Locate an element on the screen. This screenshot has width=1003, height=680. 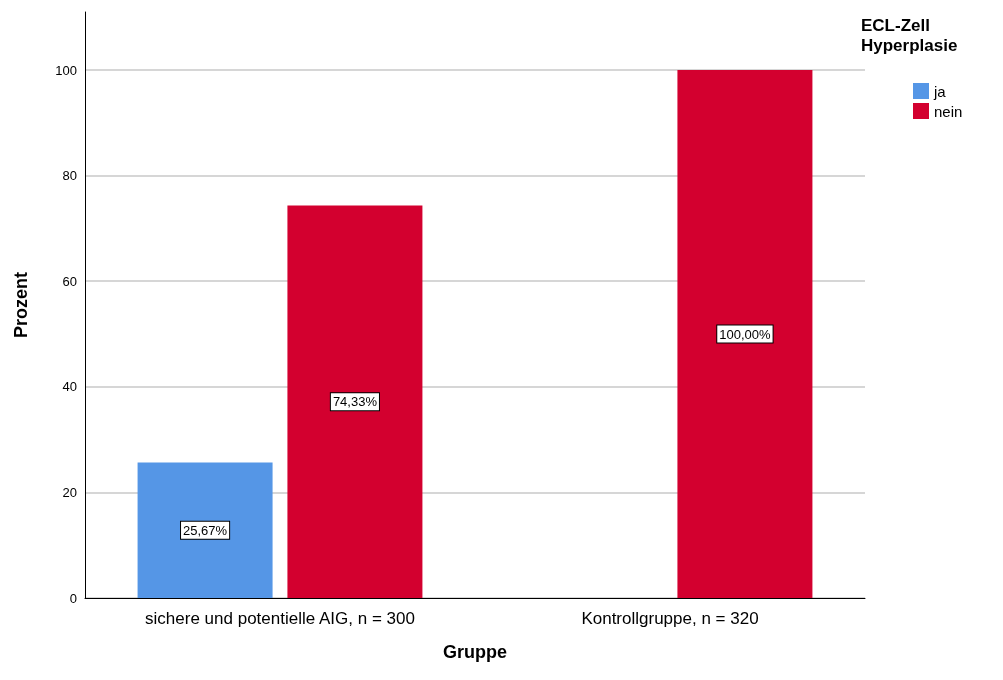
x-axis-title: Gruppe is located at coordinates (475, 652).